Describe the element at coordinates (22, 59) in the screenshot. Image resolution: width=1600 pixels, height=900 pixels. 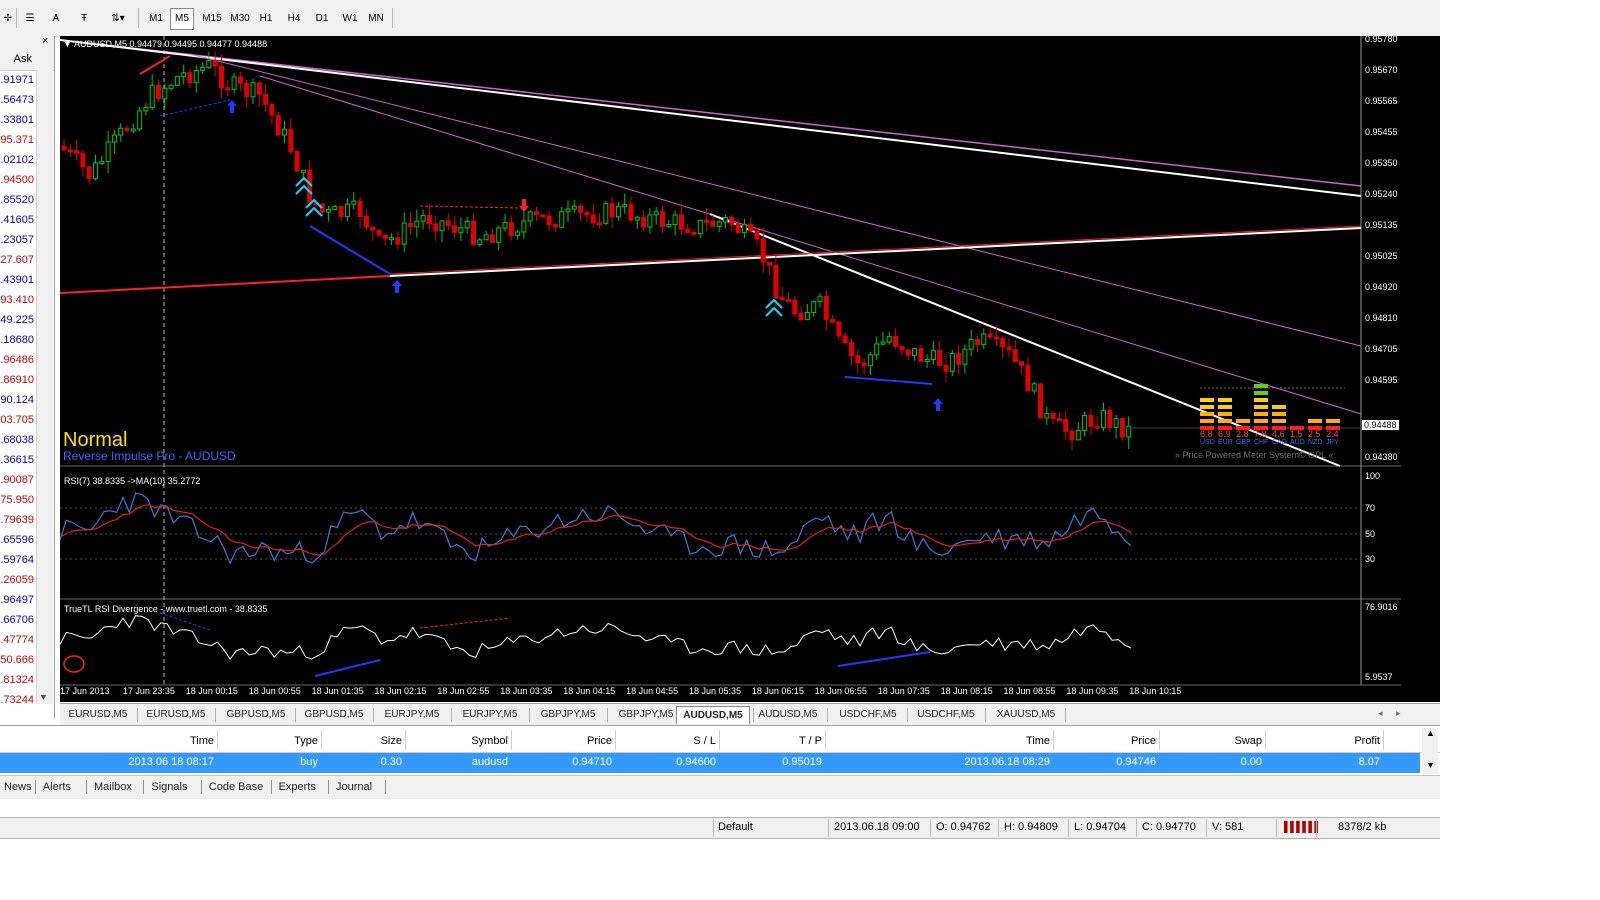
I see `ask-column-header: Ask` at that location.